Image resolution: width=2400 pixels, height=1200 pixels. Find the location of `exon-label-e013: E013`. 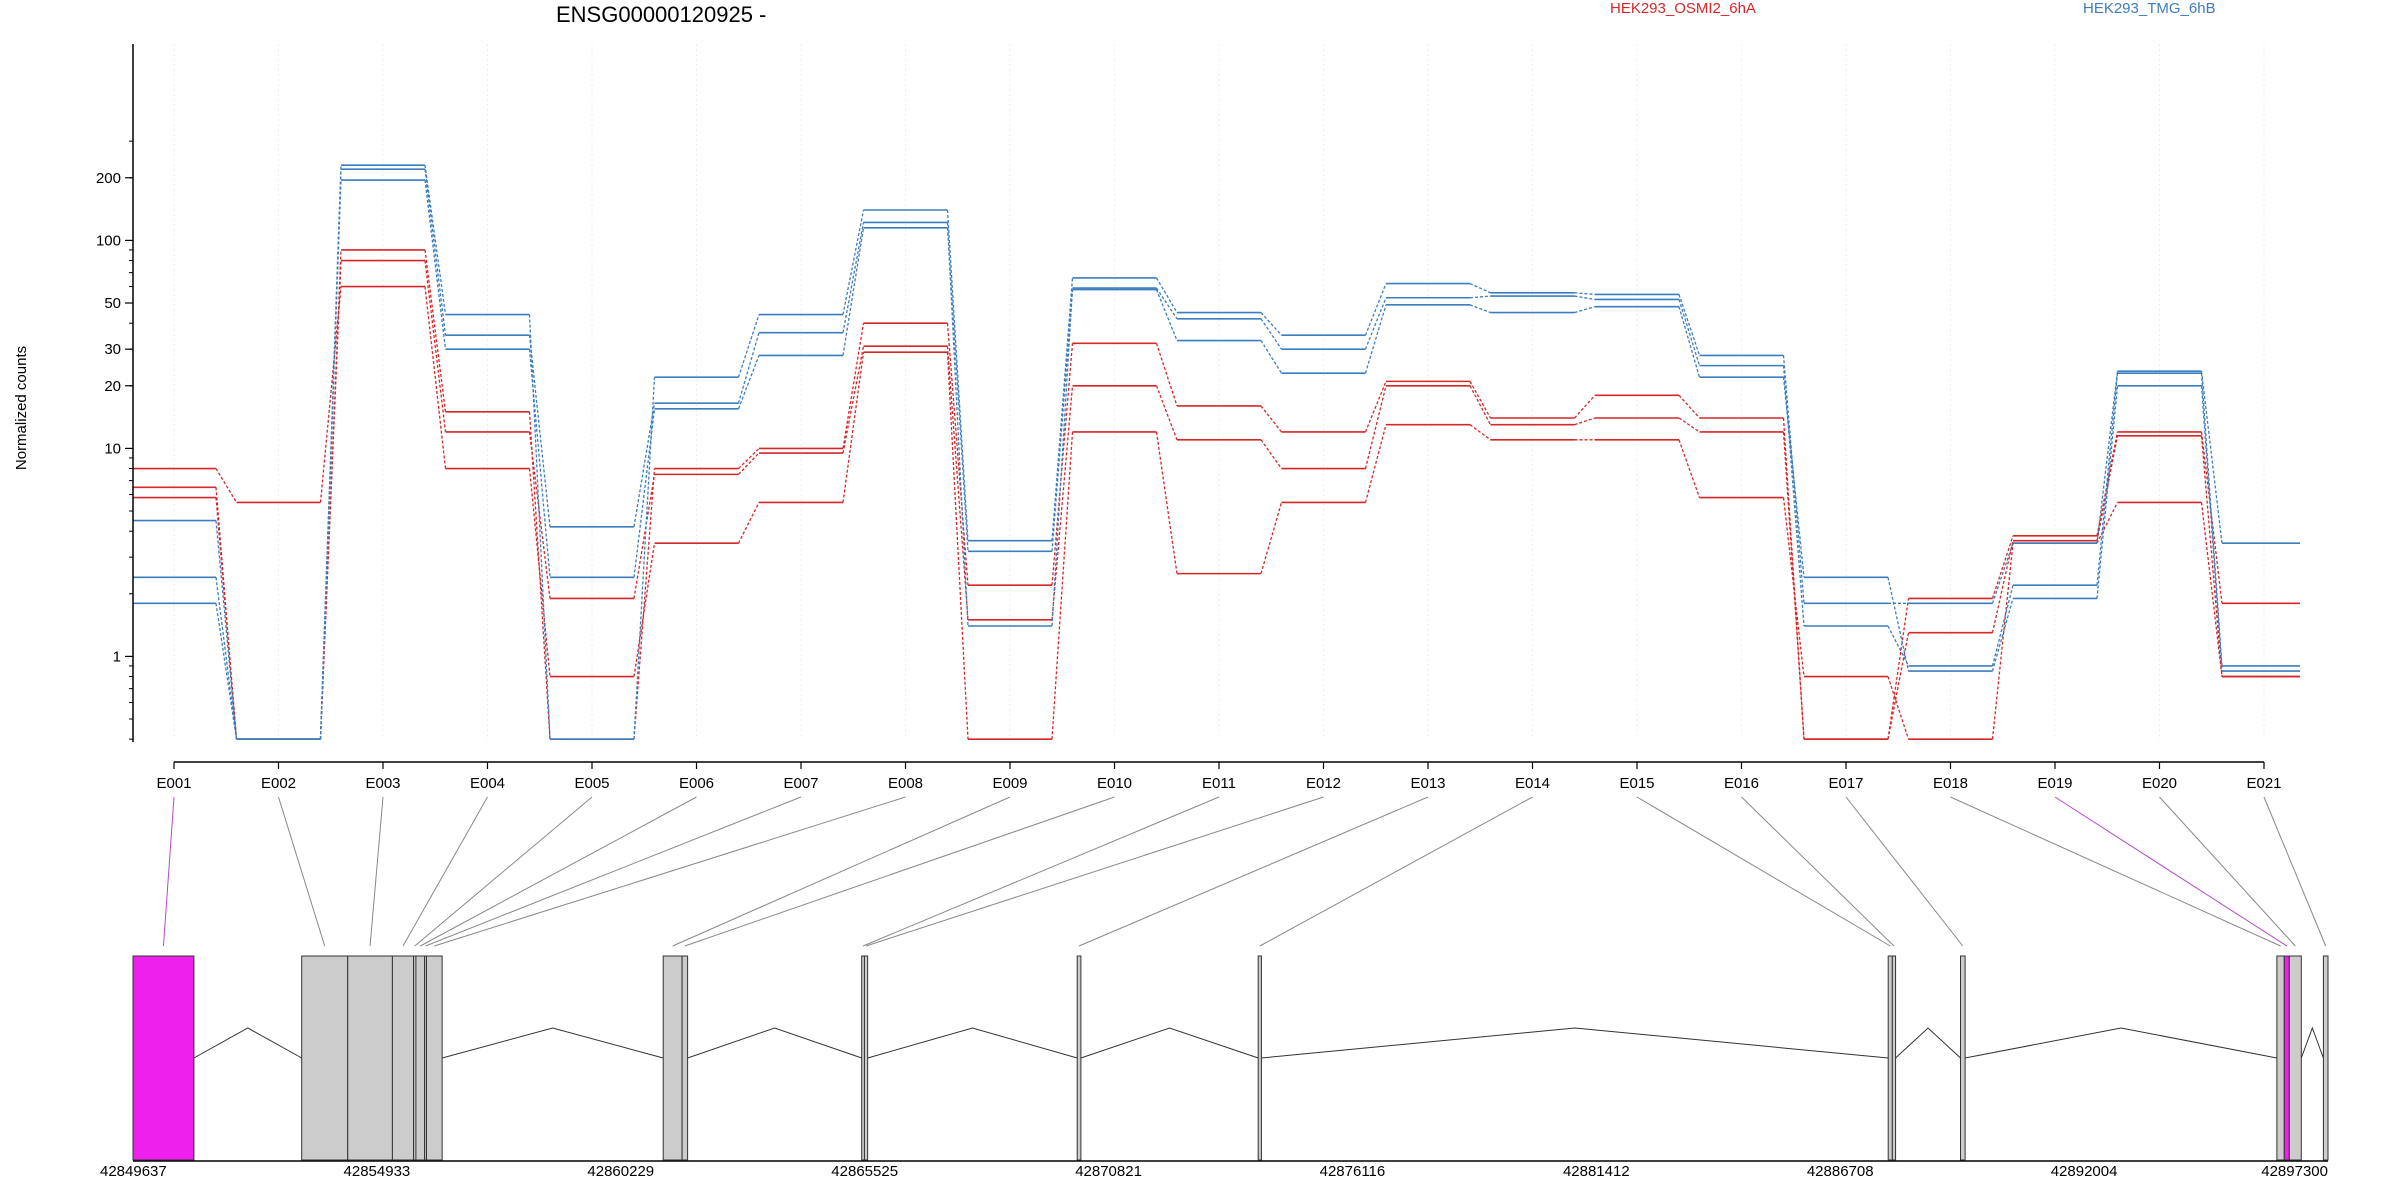

exon-label-e013: E013 is located at coordinates (1427, 783).